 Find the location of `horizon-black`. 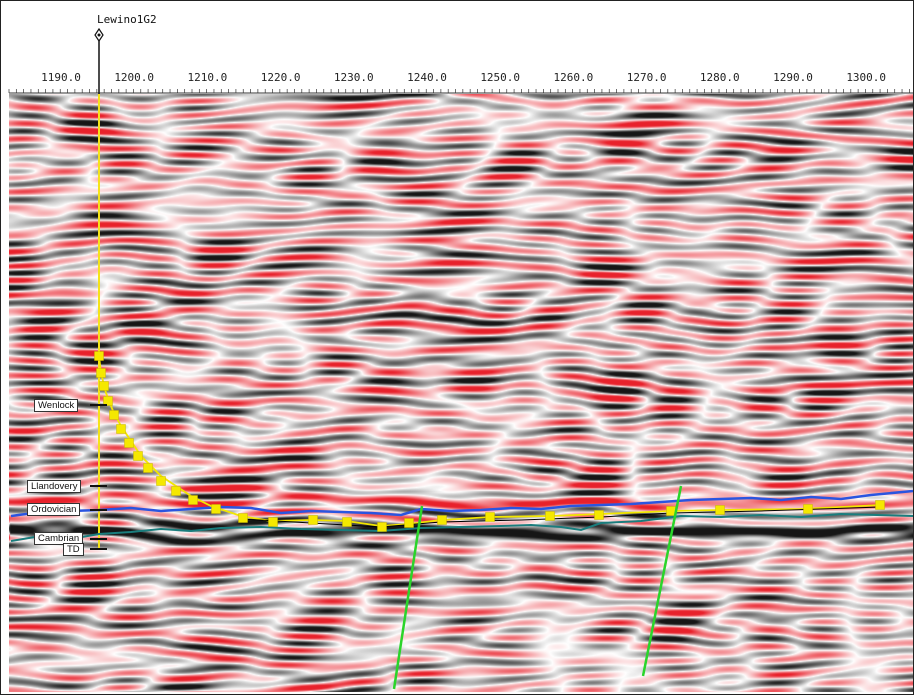

horizon-black is located at coordinates (561, 517).